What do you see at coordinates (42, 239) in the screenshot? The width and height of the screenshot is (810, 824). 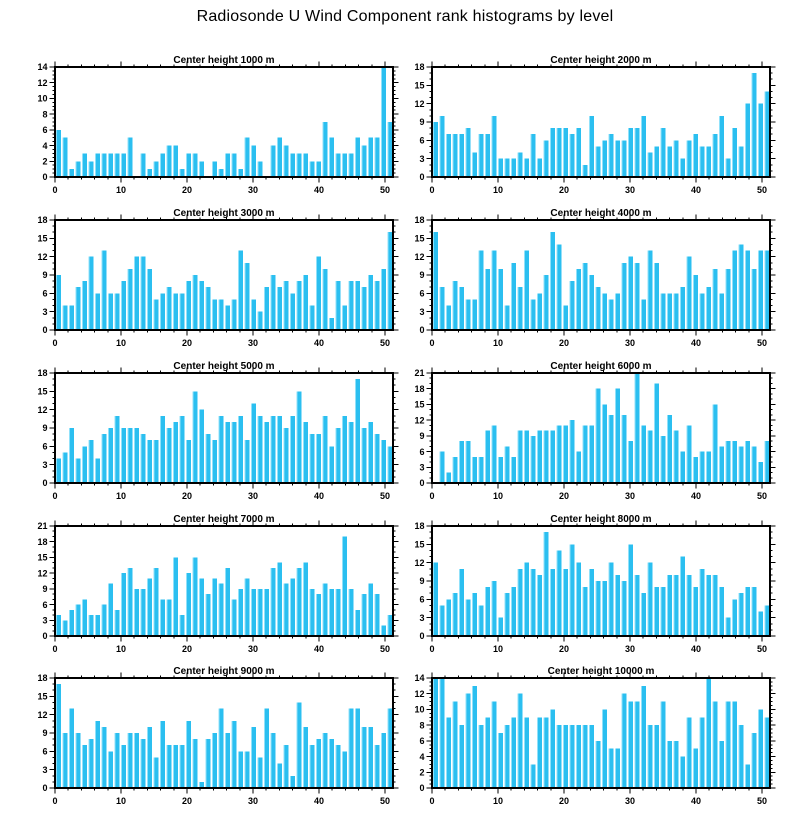 I see `y-tick-label: 15` at bounding box center [42, 239].